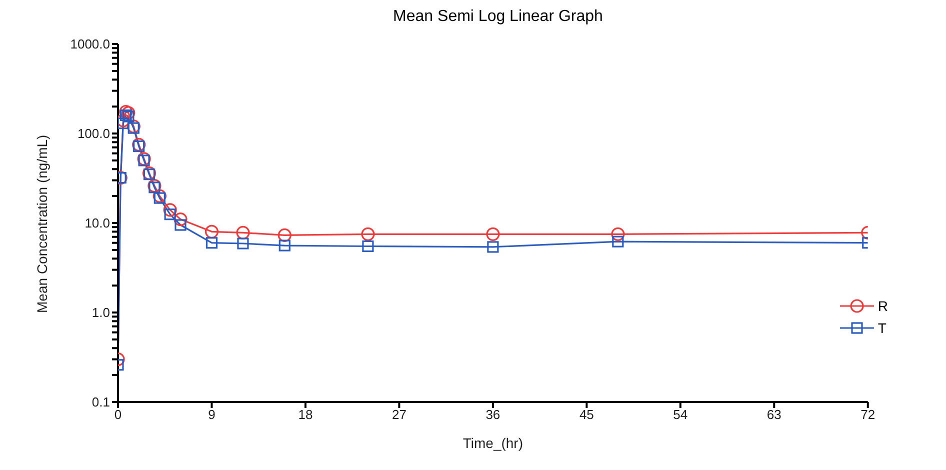  Describe the element at coordinates (42, 223) in the screenshot. I see `y-axis-title: Mean Concentration (ng/mL)` at that location.